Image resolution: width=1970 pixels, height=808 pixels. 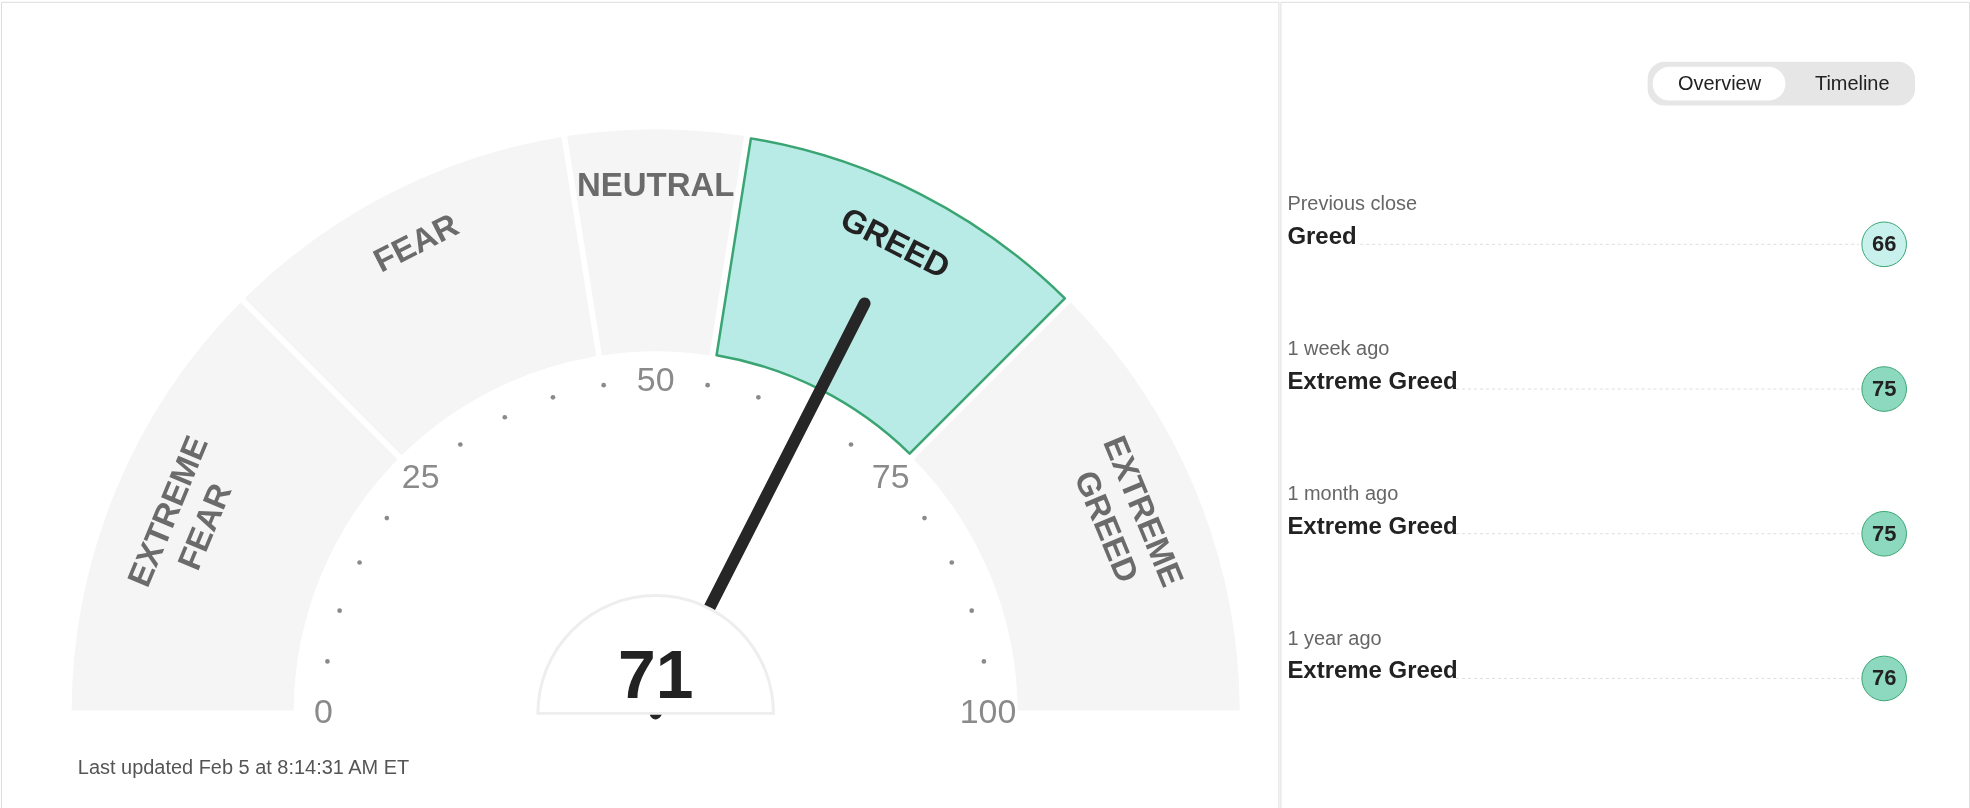 What do you see at coordinates (1884, 678) in the screenshot?
I see `data-label: 76` at bounding box center [1884, 678].